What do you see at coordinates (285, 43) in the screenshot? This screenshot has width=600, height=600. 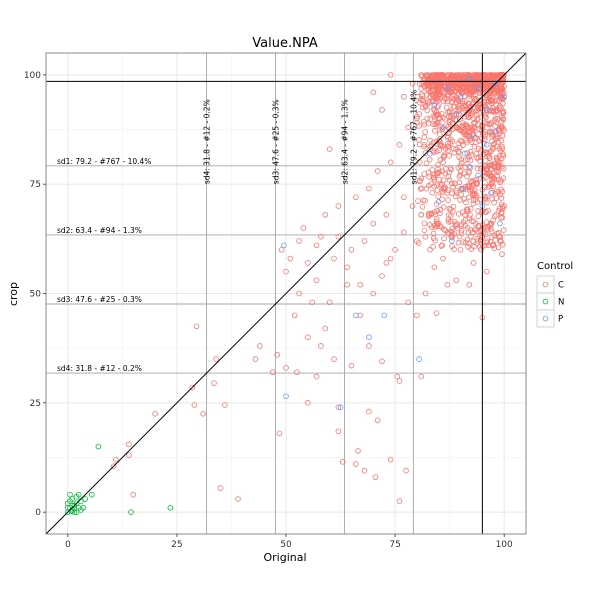 I see `chart-title: Value.NPA` at bounding box center [285, 43].